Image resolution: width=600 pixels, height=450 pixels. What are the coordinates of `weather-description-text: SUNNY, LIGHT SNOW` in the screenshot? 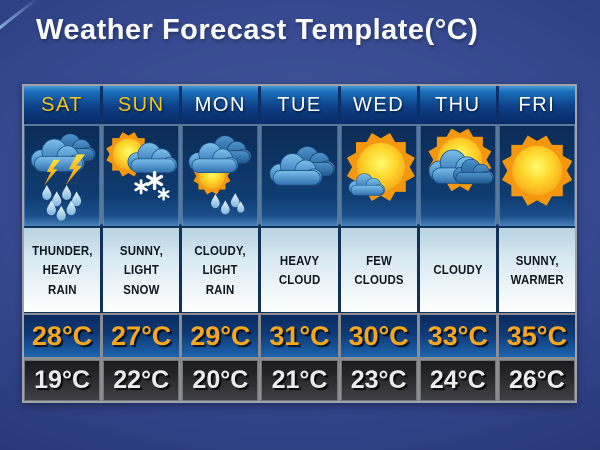 It's located at (141, 269).